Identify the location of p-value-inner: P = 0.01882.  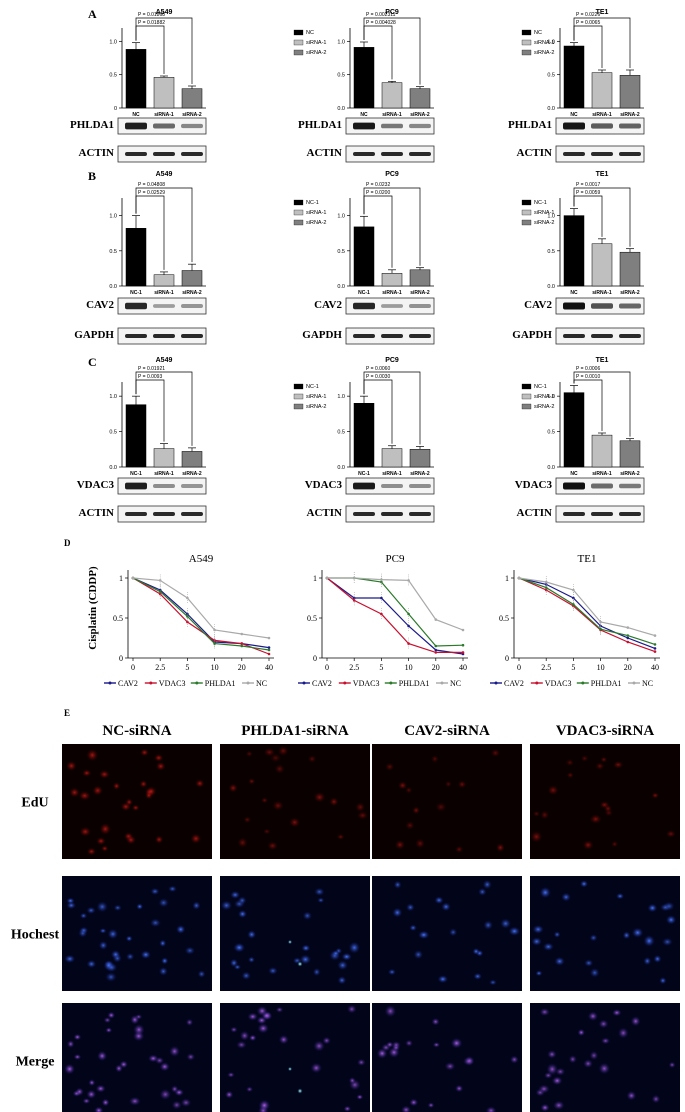
(151, 23).